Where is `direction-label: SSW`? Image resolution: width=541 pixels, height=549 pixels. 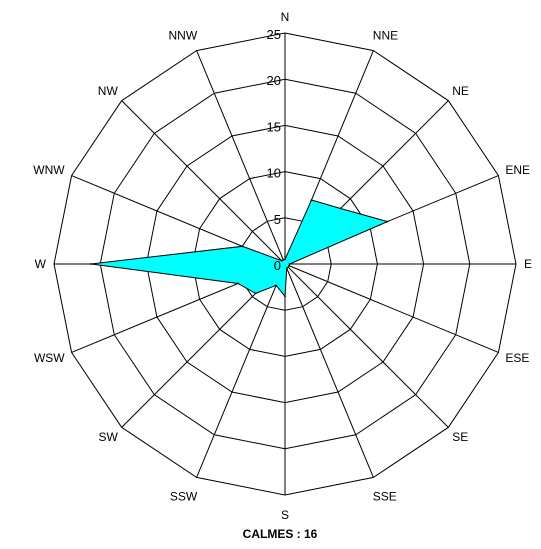 direction-label: SSW is located at coordinates (184, 496).